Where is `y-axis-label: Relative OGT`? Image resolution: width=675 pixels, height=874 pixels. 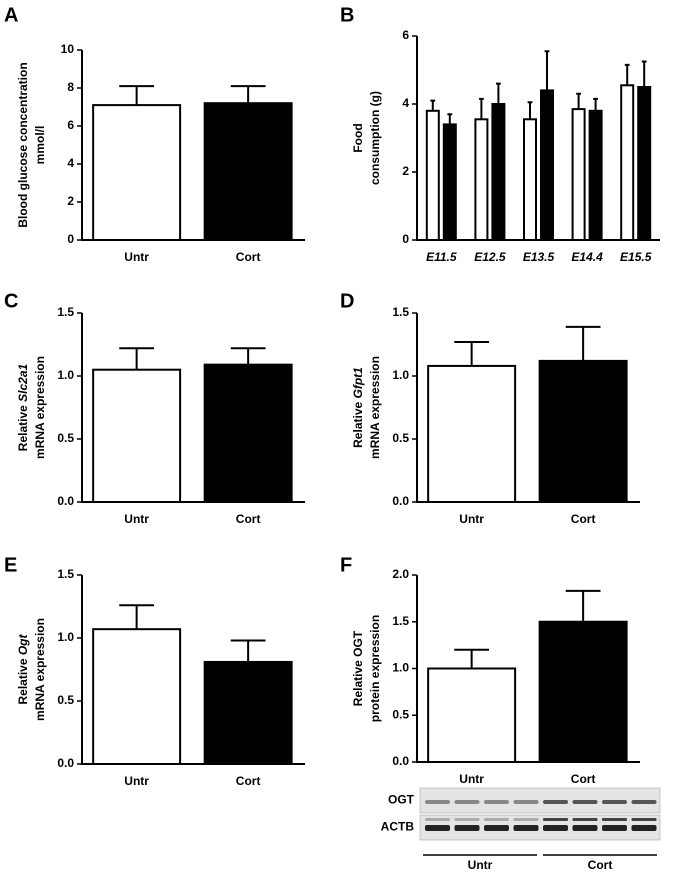 y-axis-label: Relative OGT is located at coordinates (358, 668).